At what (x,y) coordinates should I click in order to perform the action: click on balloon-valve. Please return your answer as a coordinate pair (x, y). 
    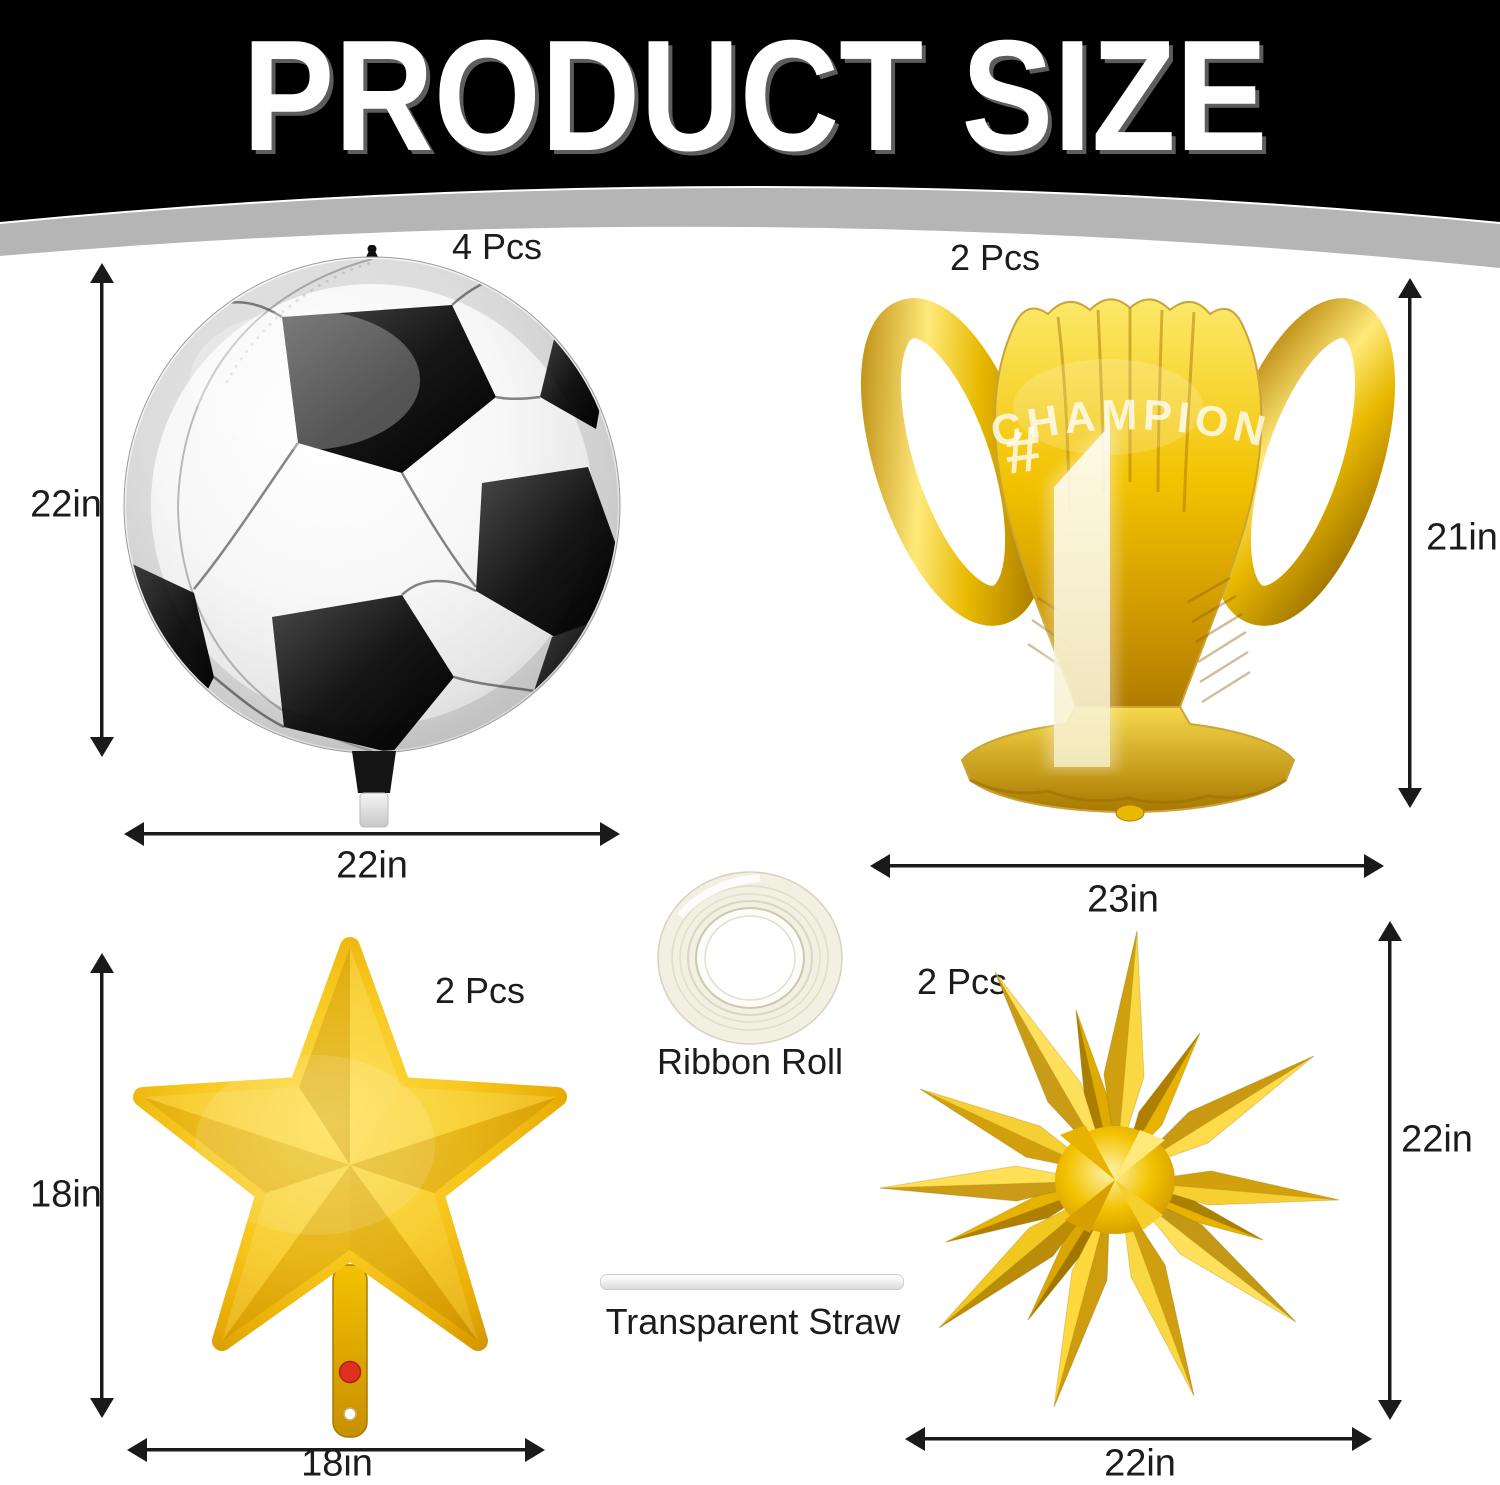
    Looking at the image, I should click on (374, 772).